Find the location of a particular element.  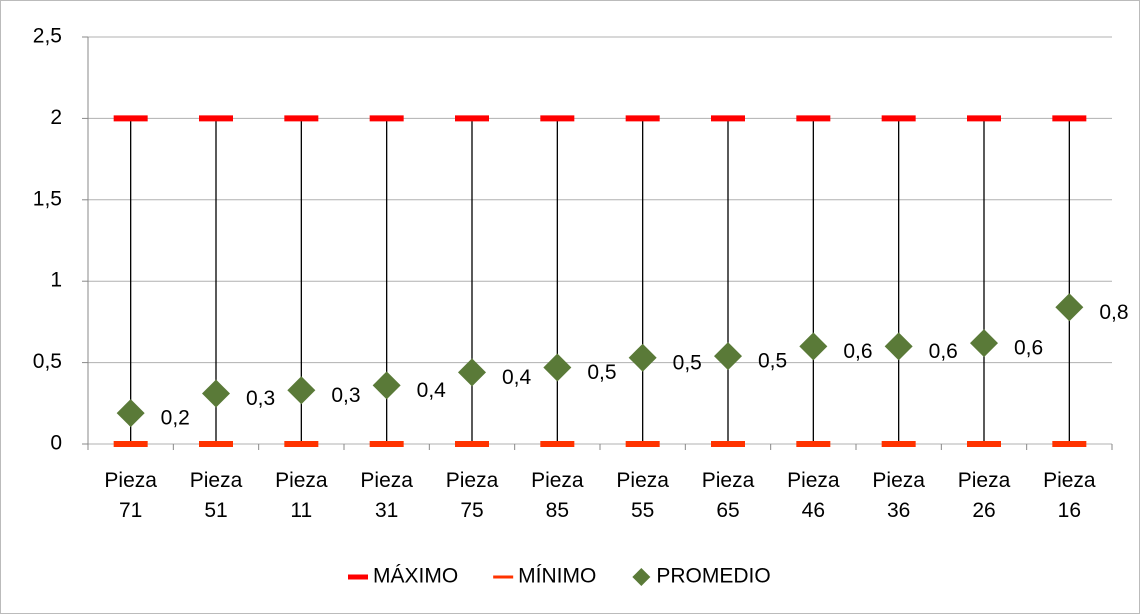

y-tick-label: 1 is located at coordinates (56, 280).